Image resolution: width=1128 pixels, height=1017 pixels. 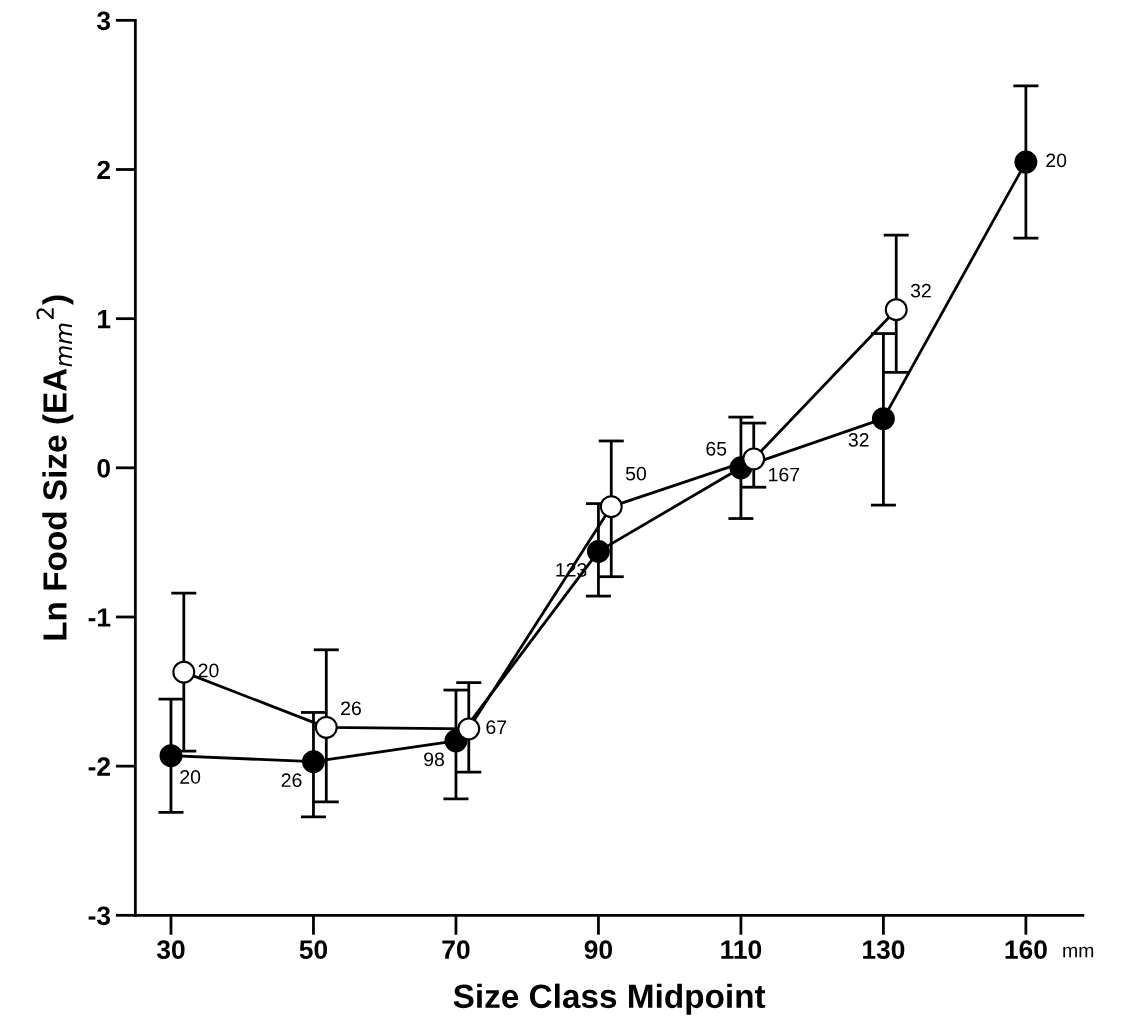 What do you see at coordinates (170, 950) in the screenshot?
I see `x-tick-label: 30` at bounding box center [170, 950].